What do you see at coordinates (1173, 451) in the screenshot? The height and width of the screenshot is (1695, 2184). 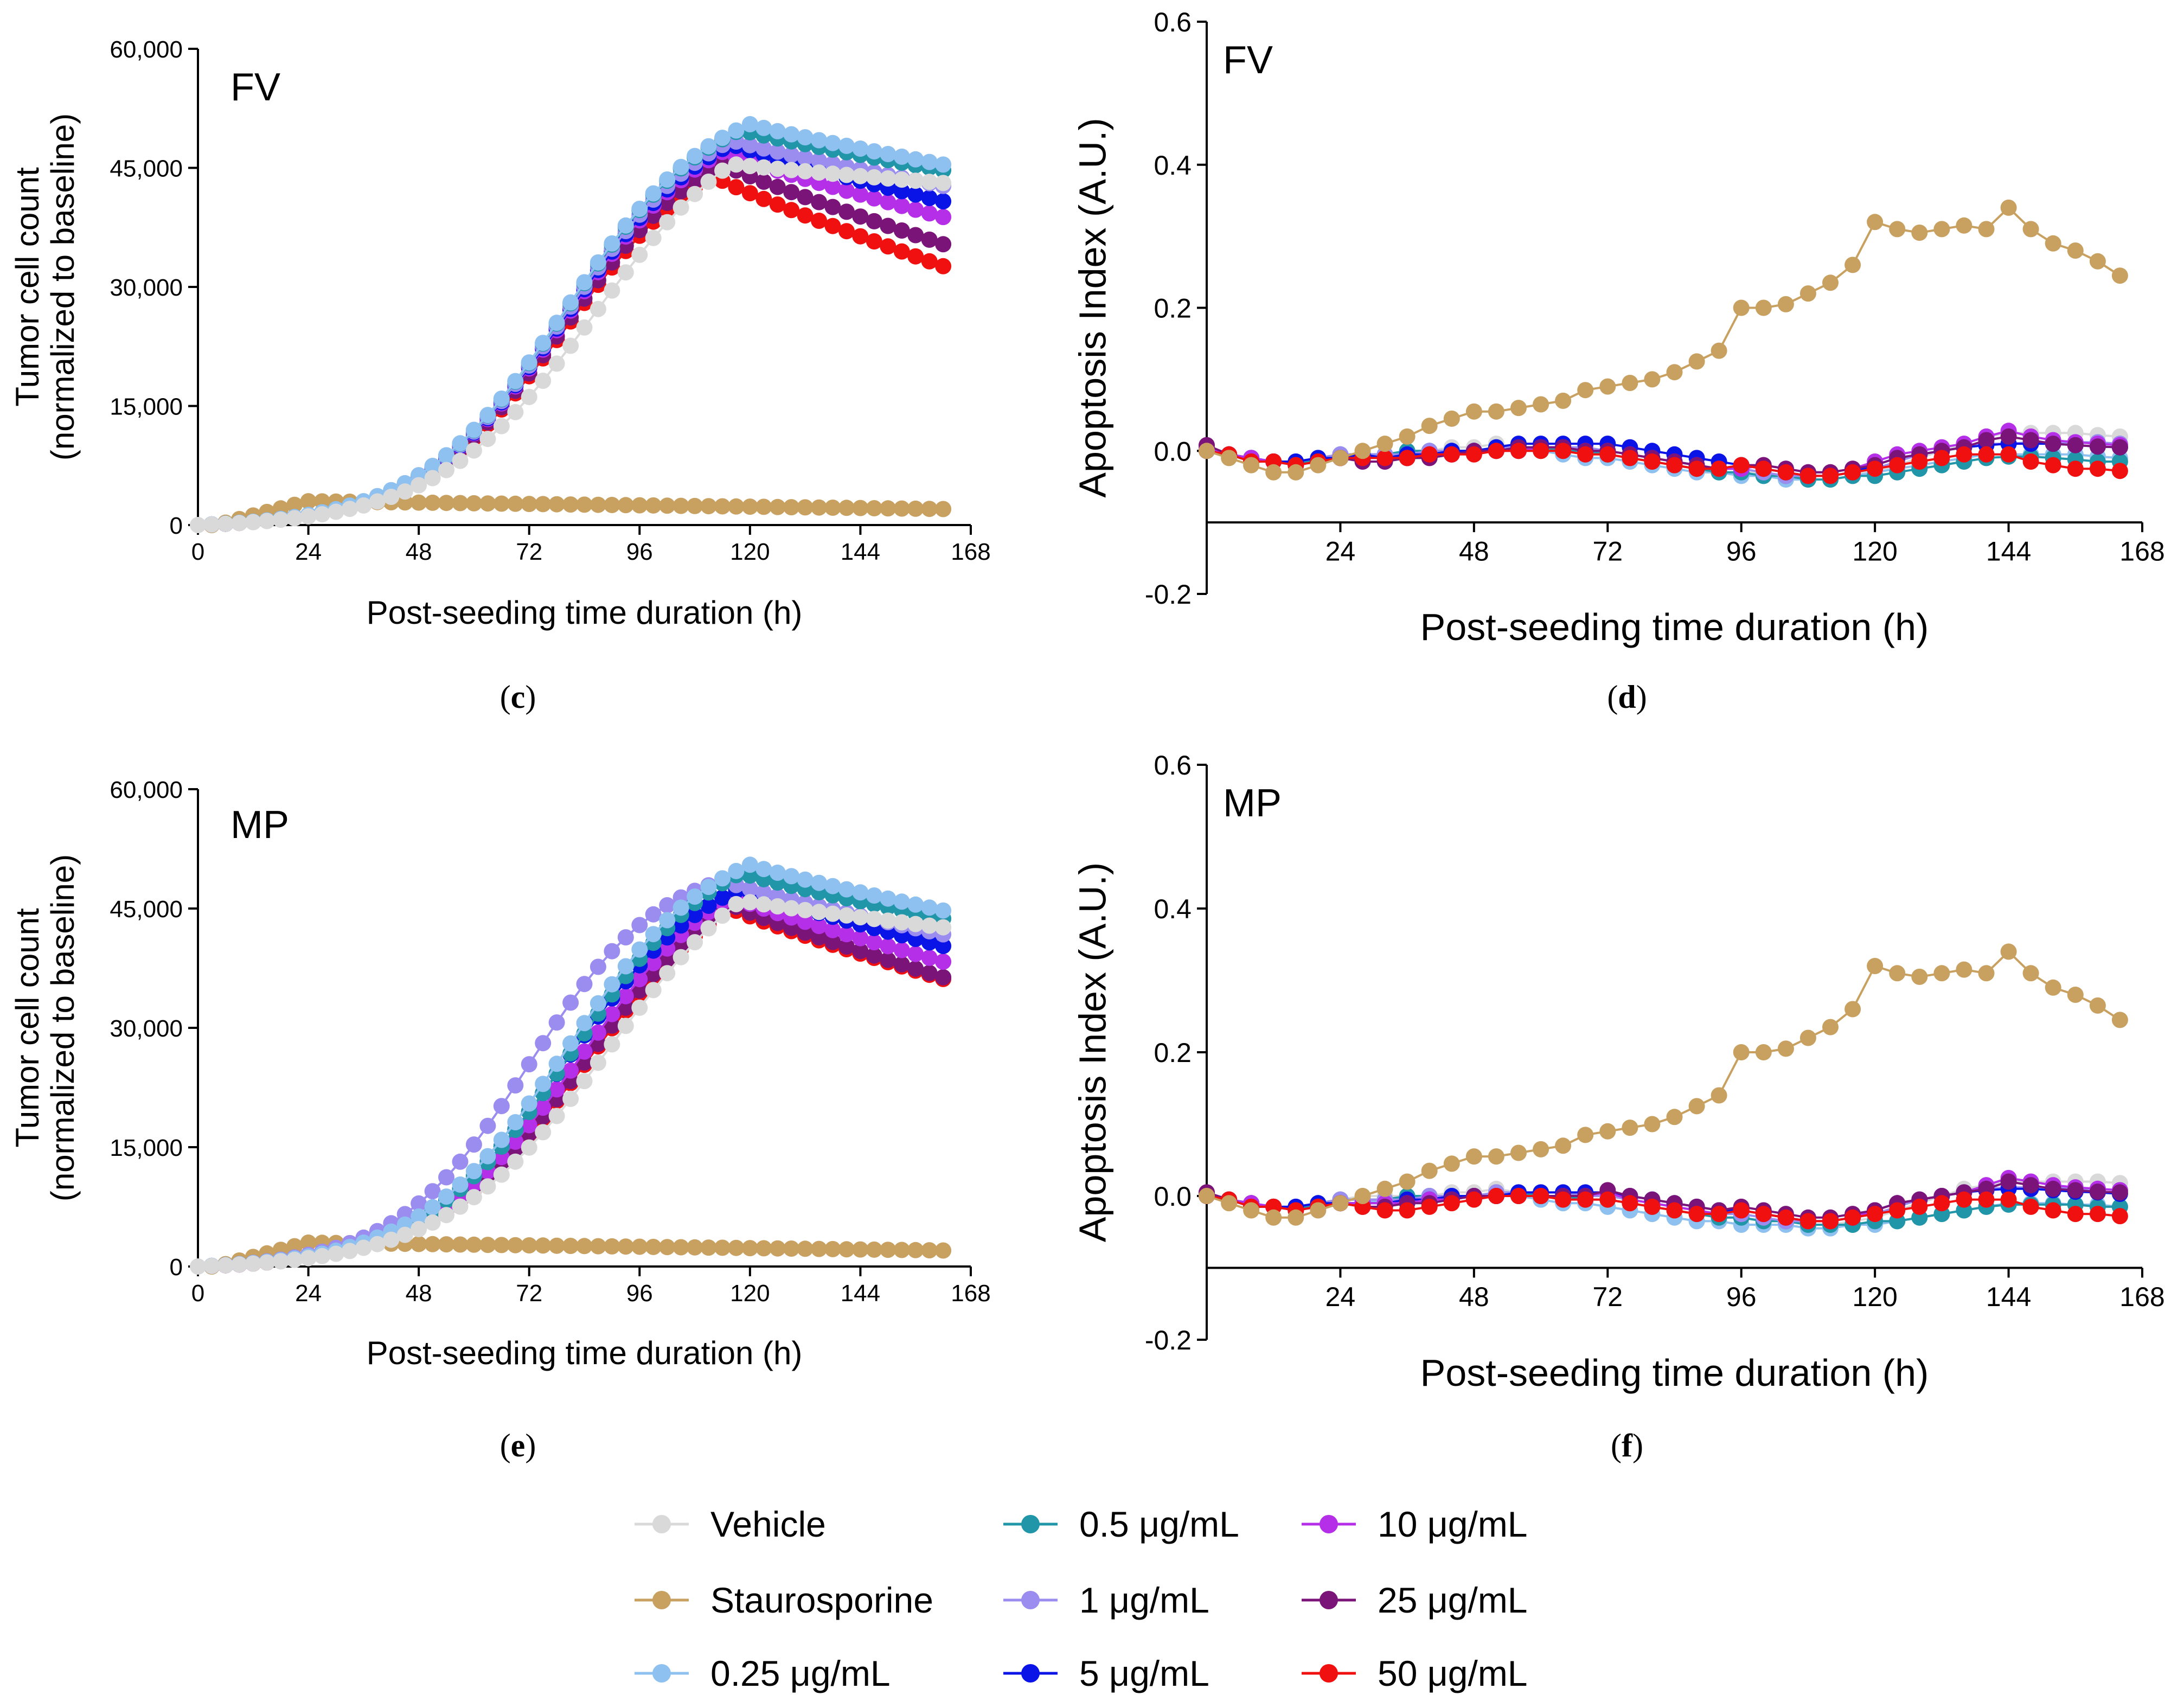 I see `y-tick-label: 0.0` at bounding box center [1173, 451].